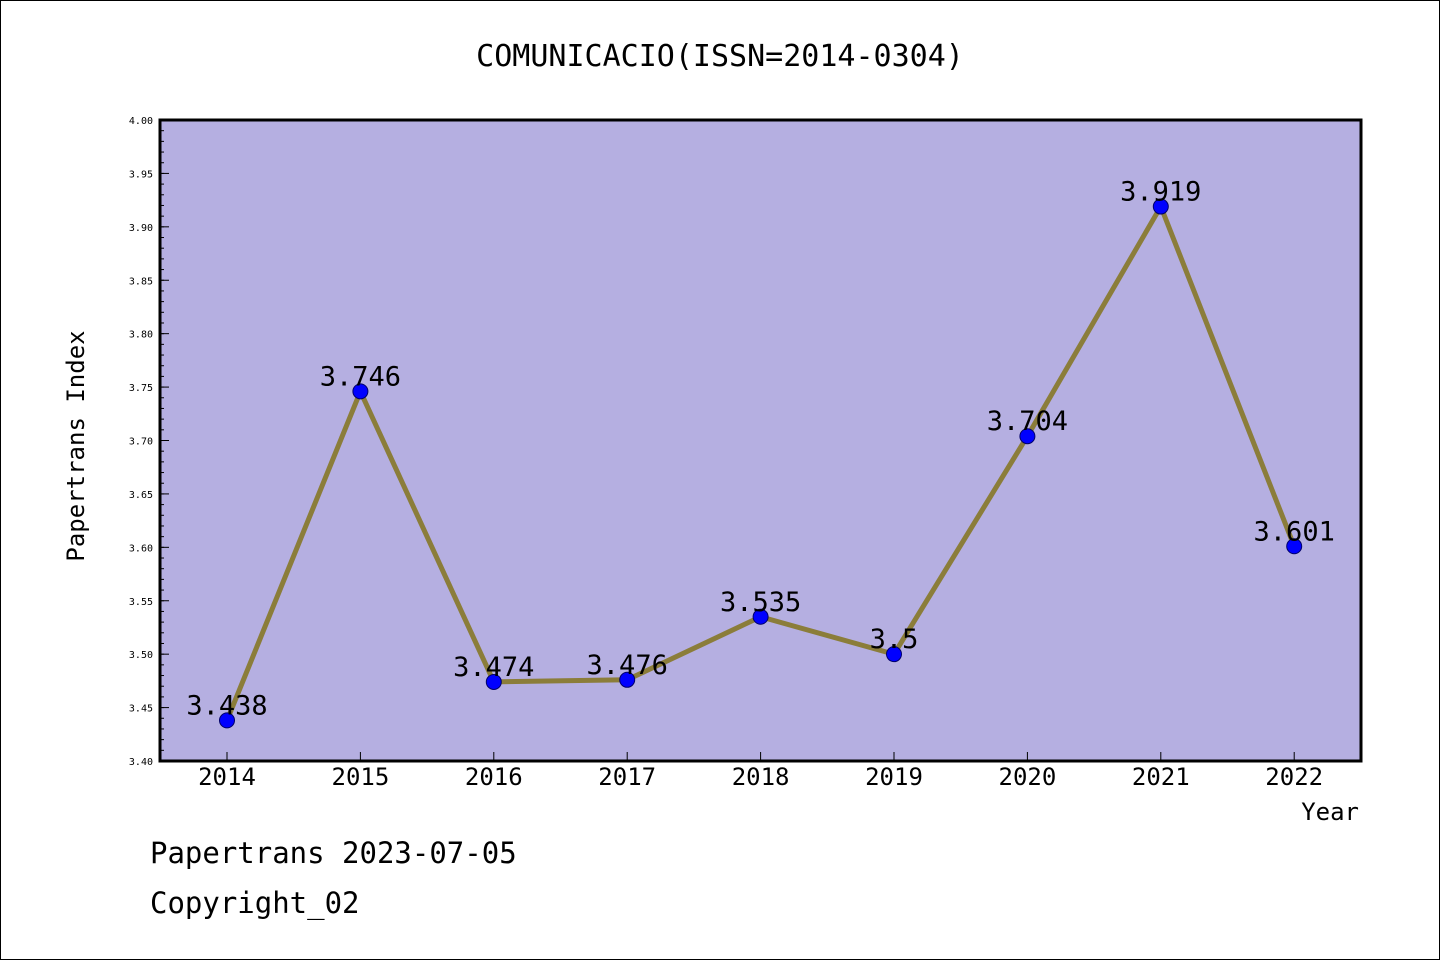 This screenshot has width=1440, height=960. Describe the element at coordinates (360, 376) in the screenshot. I see `data-label: 3.746` at that location.